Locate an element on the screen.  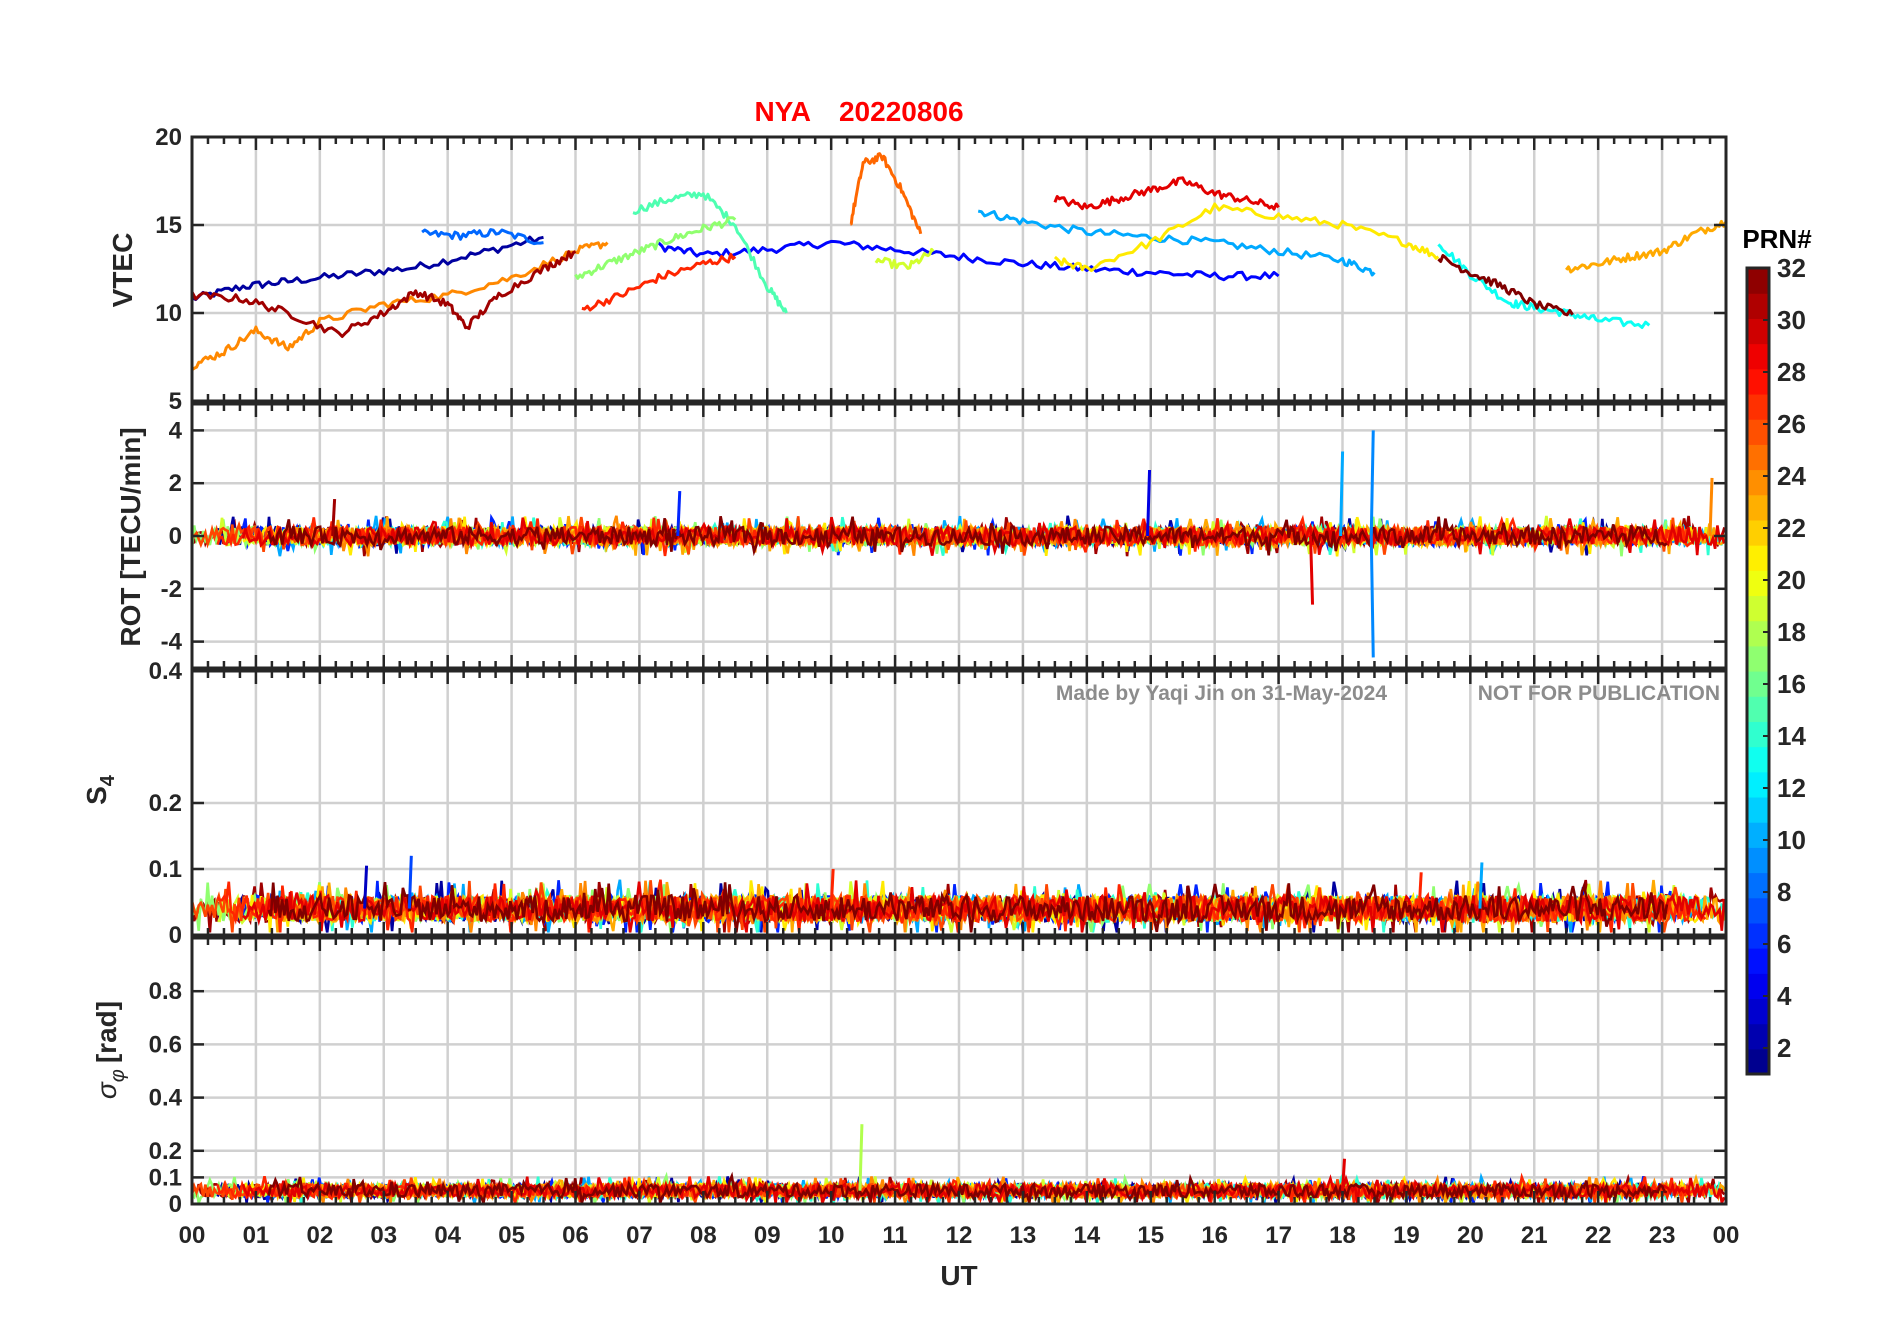
rot-ylabel: ROT [TECU/min] is located at coordinates (130, 536).